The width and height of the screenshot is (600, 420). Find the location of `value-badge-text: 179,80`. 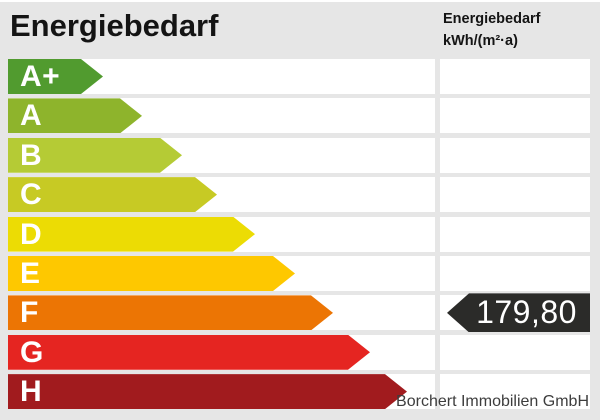

value-badge-text: 179,80 is located at coordinates (526, 312).